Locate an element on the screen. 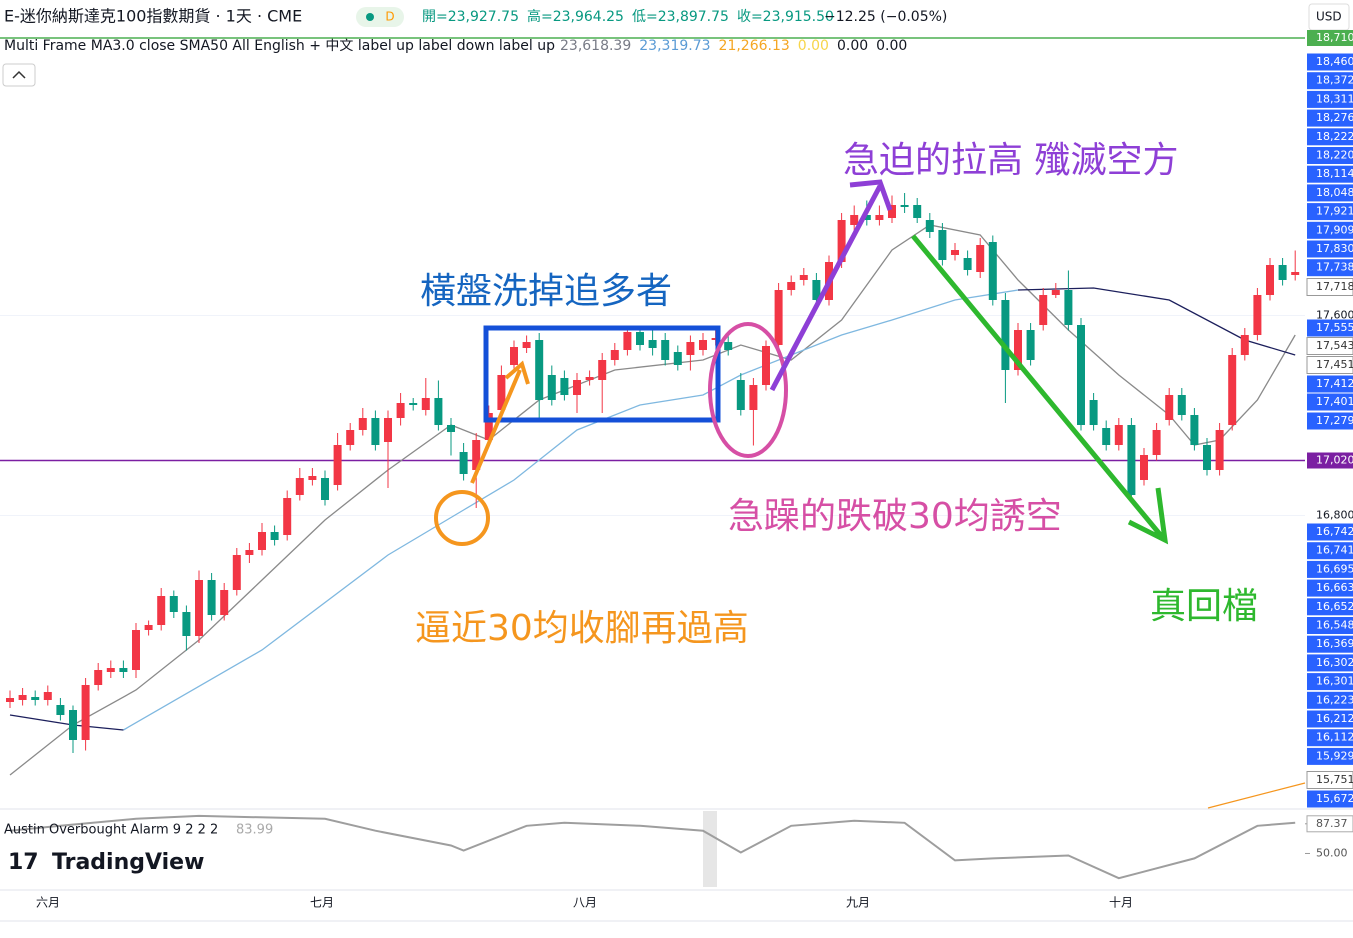 This screenshot has height=938, width=1353. price-tag: 17,909 is located at coordinates (1334, 229).